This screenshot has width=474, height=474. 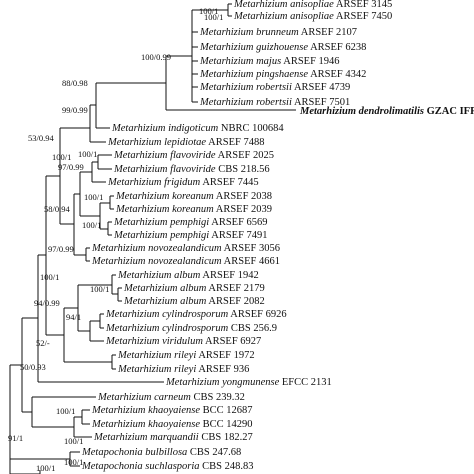 I want to click on taxon-label: Metarhizium brunneum ARSEF 2107, so click(x=278, y=32).